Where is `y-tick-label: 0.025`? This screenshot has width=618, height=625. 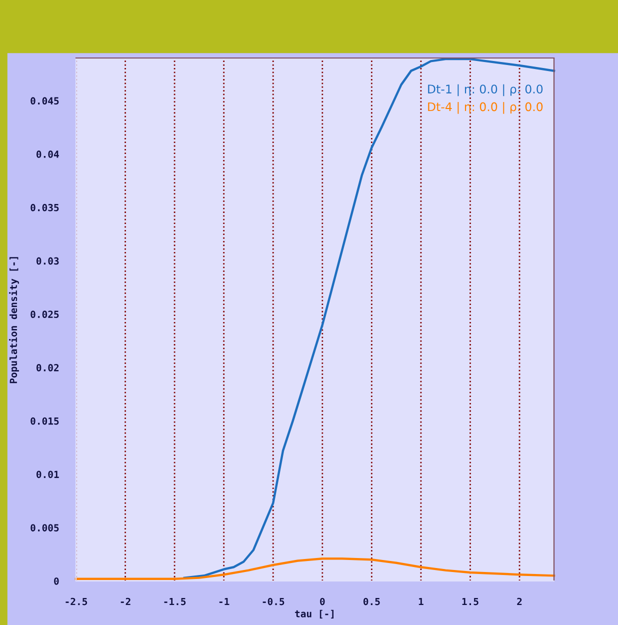 y-tick-label: 0.025 is located at coordinates (44, 314).